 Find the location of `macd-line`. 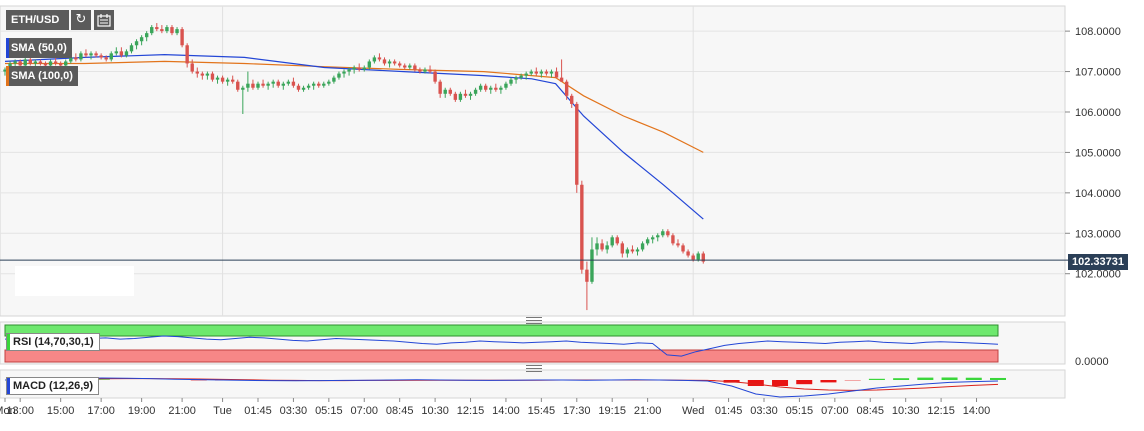

macd-line is located at coordinates (501, 387).